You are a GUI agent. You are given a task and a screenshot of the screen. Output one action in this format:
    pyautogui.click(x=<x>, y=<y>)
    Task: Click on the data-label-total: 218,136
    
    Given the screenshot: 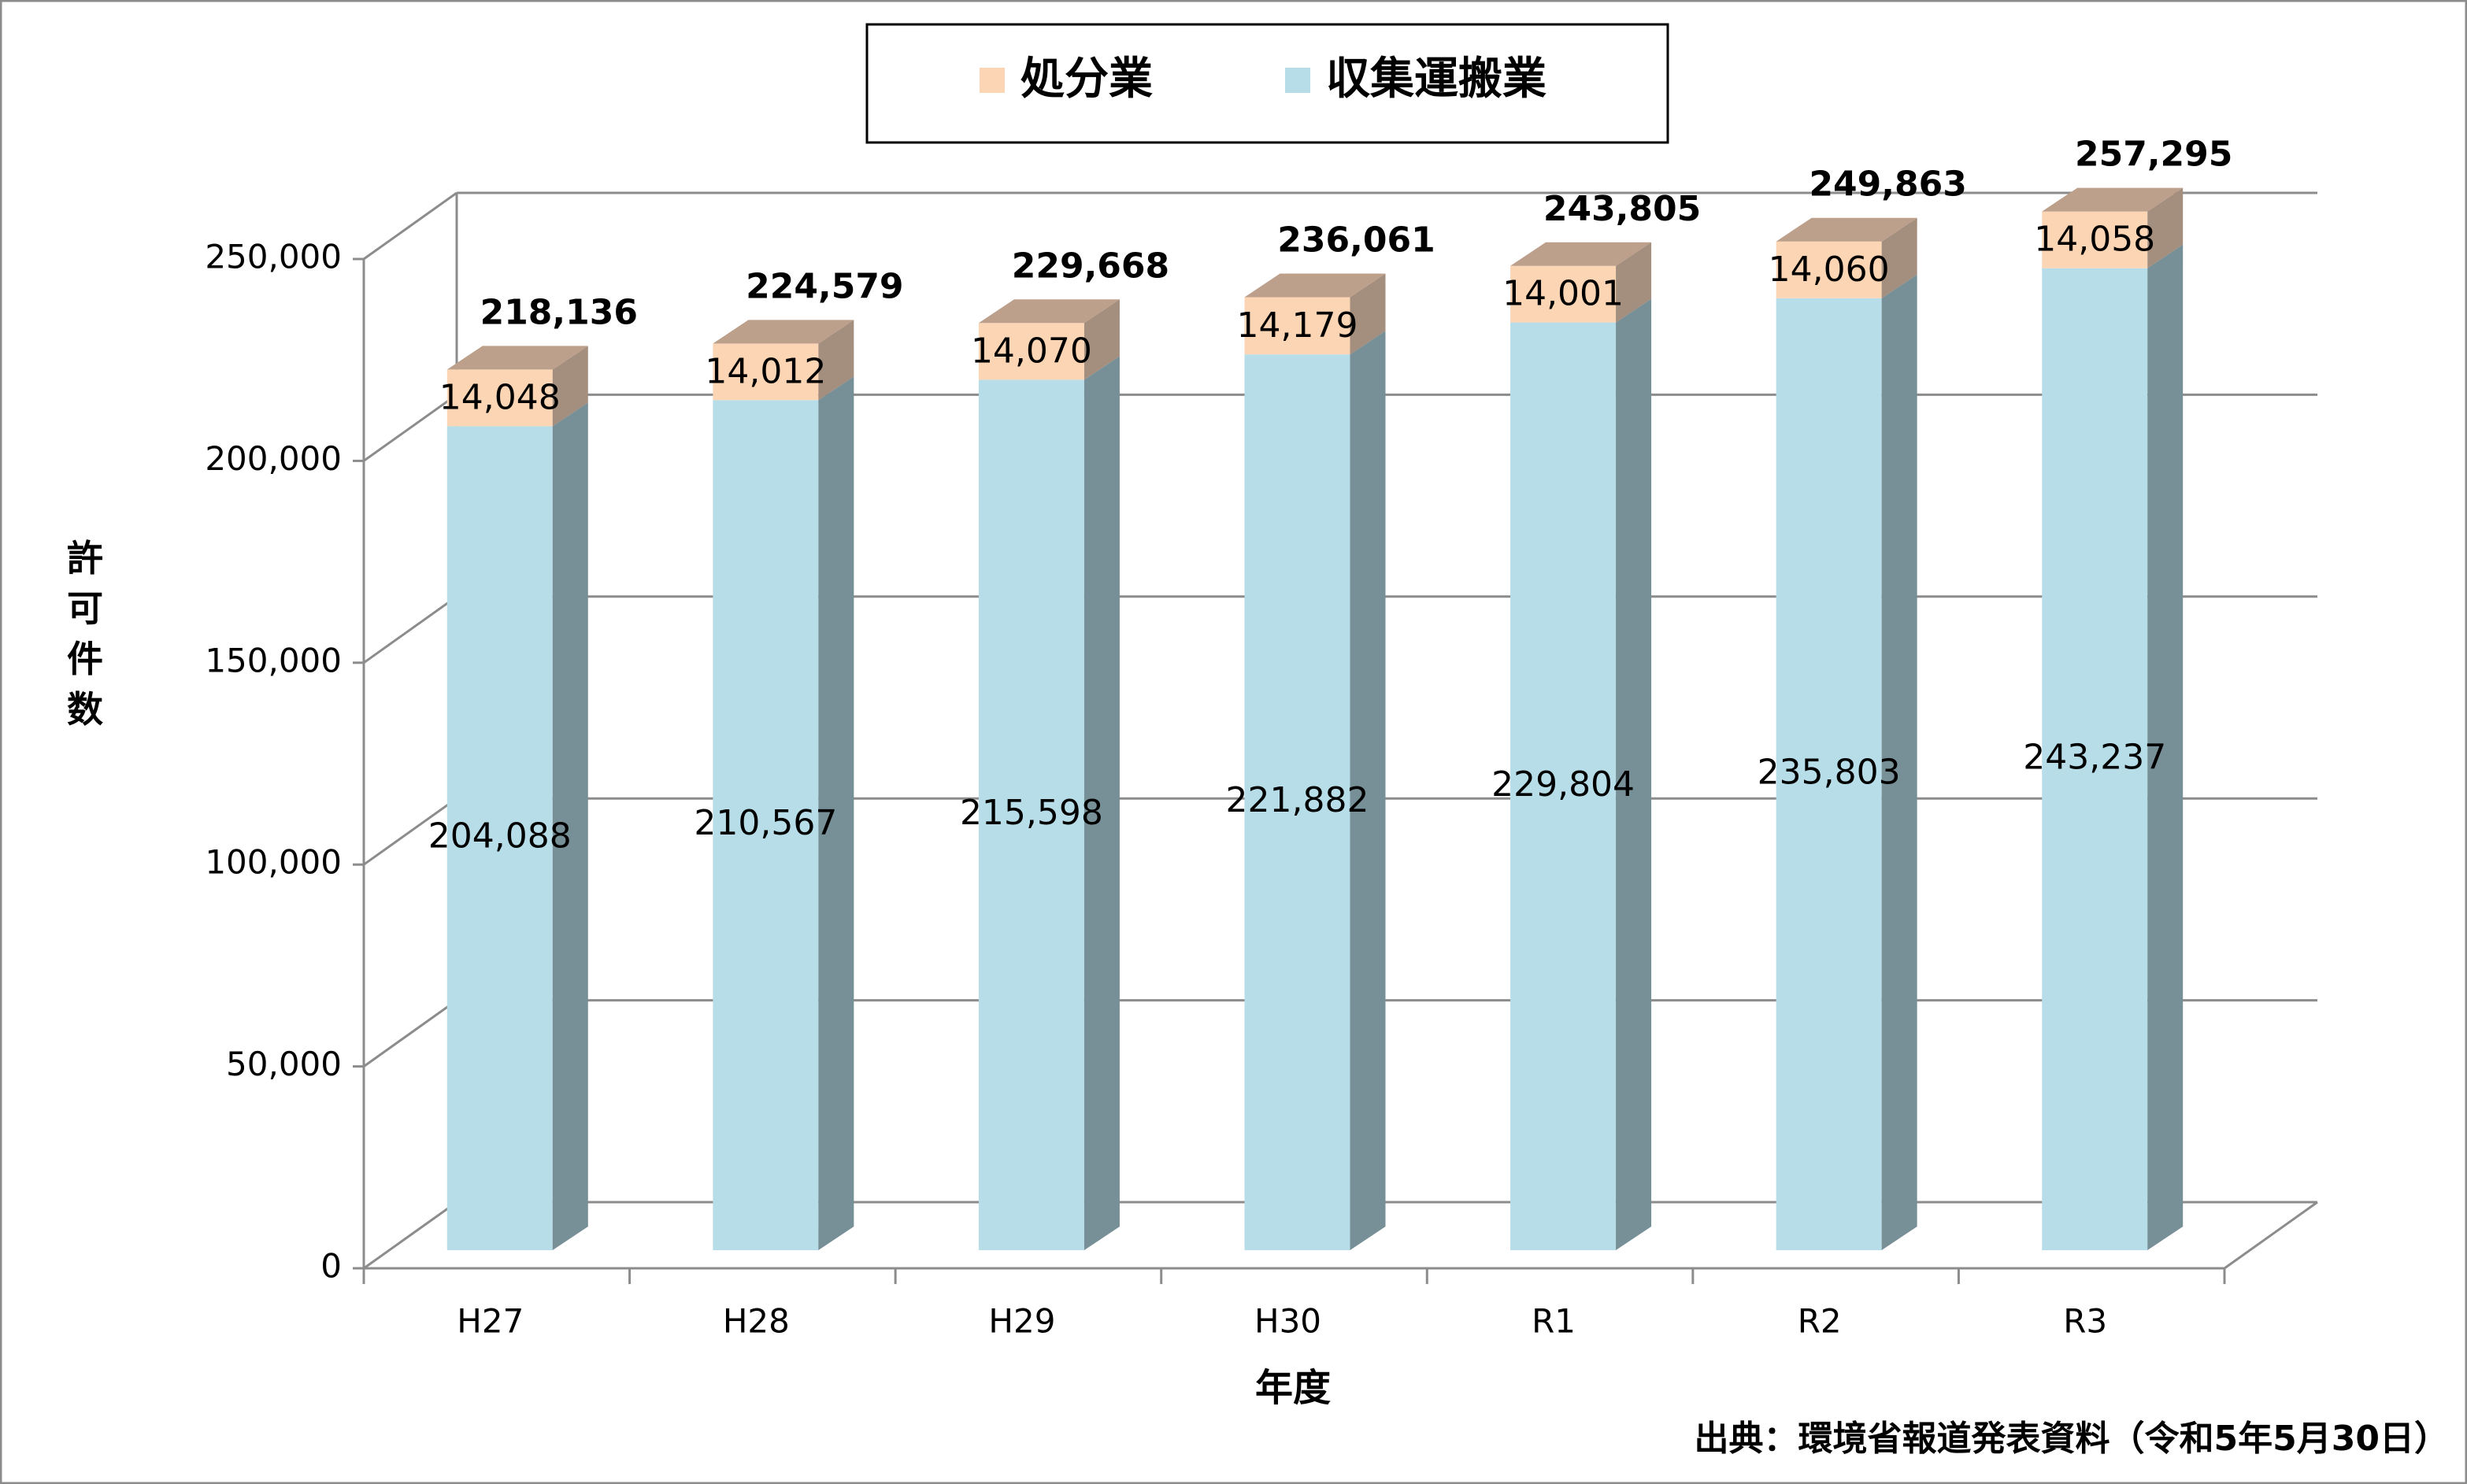 What is the action you would take?
    pyautogui.click(x=559, y=312)
    